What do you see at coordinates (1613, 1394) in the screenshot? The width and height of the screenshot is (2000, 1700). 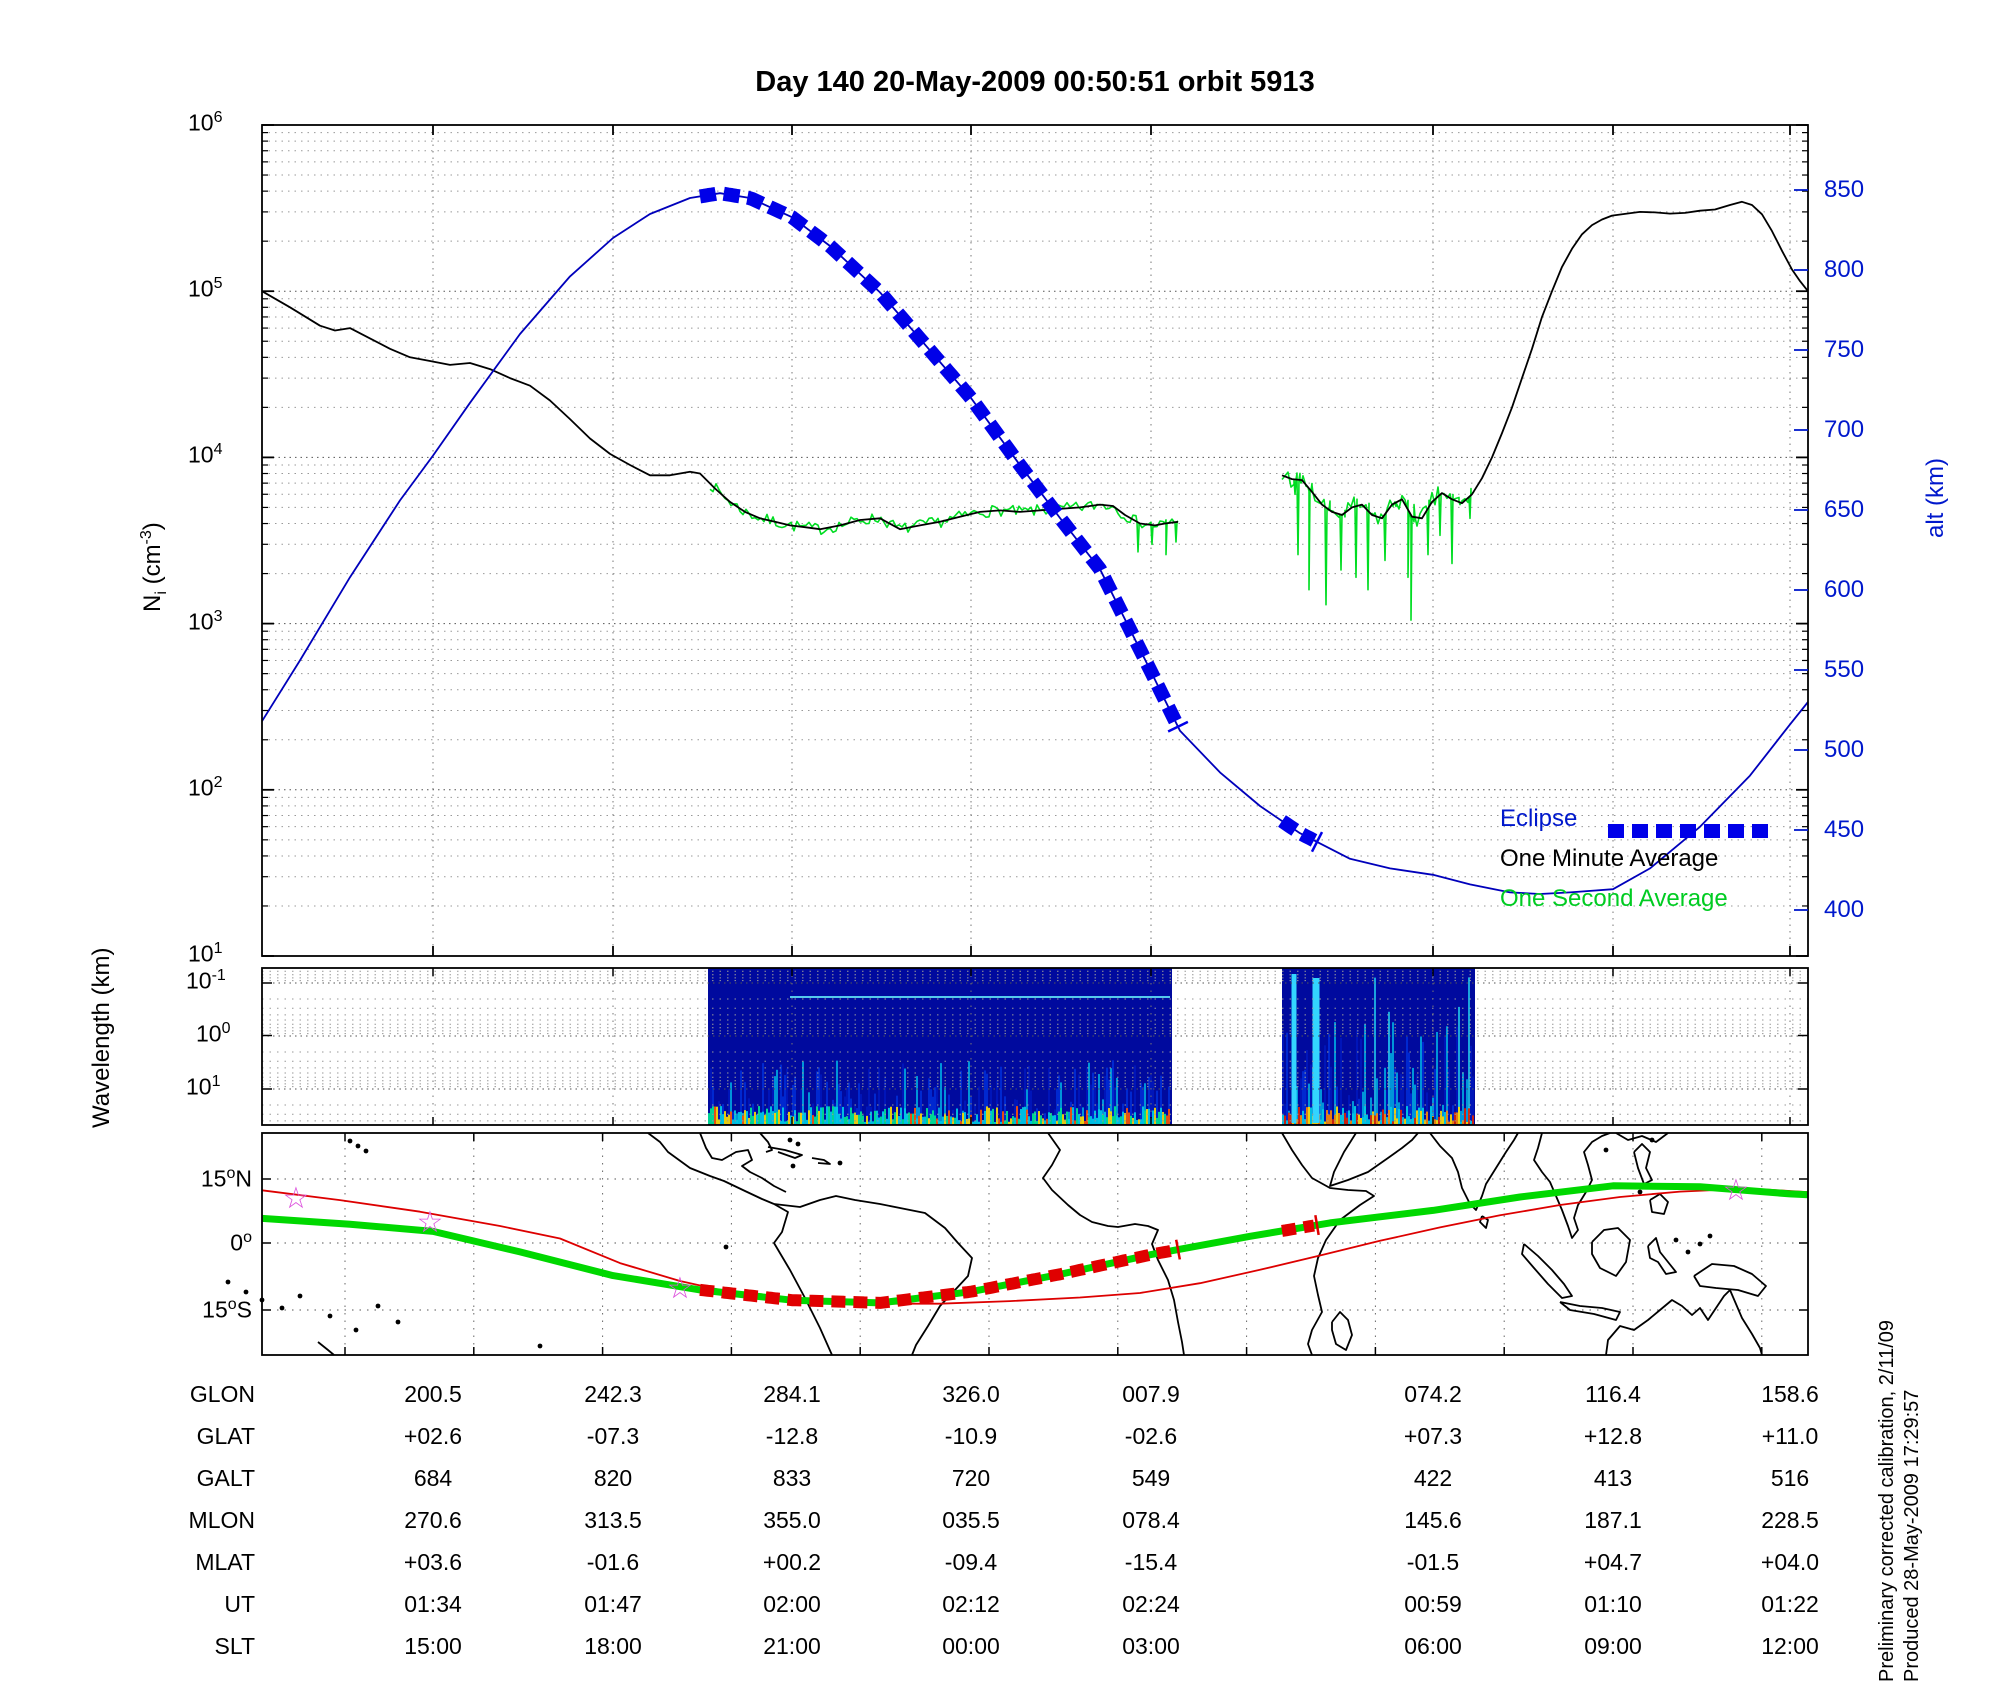 I see `table-cell: 116.4` at bounding box center [1613, 1394].